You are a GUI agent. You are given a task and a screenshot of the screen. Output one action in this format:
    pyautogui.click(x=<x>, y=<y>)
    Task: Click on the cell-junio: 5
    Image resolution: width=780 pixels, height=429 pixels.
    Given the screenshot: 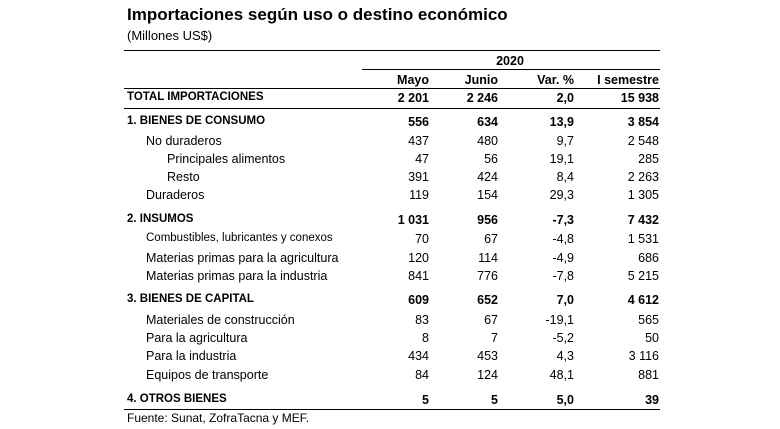 What is the action you would take?
    pyautogui.click(x=494, y=400)
    